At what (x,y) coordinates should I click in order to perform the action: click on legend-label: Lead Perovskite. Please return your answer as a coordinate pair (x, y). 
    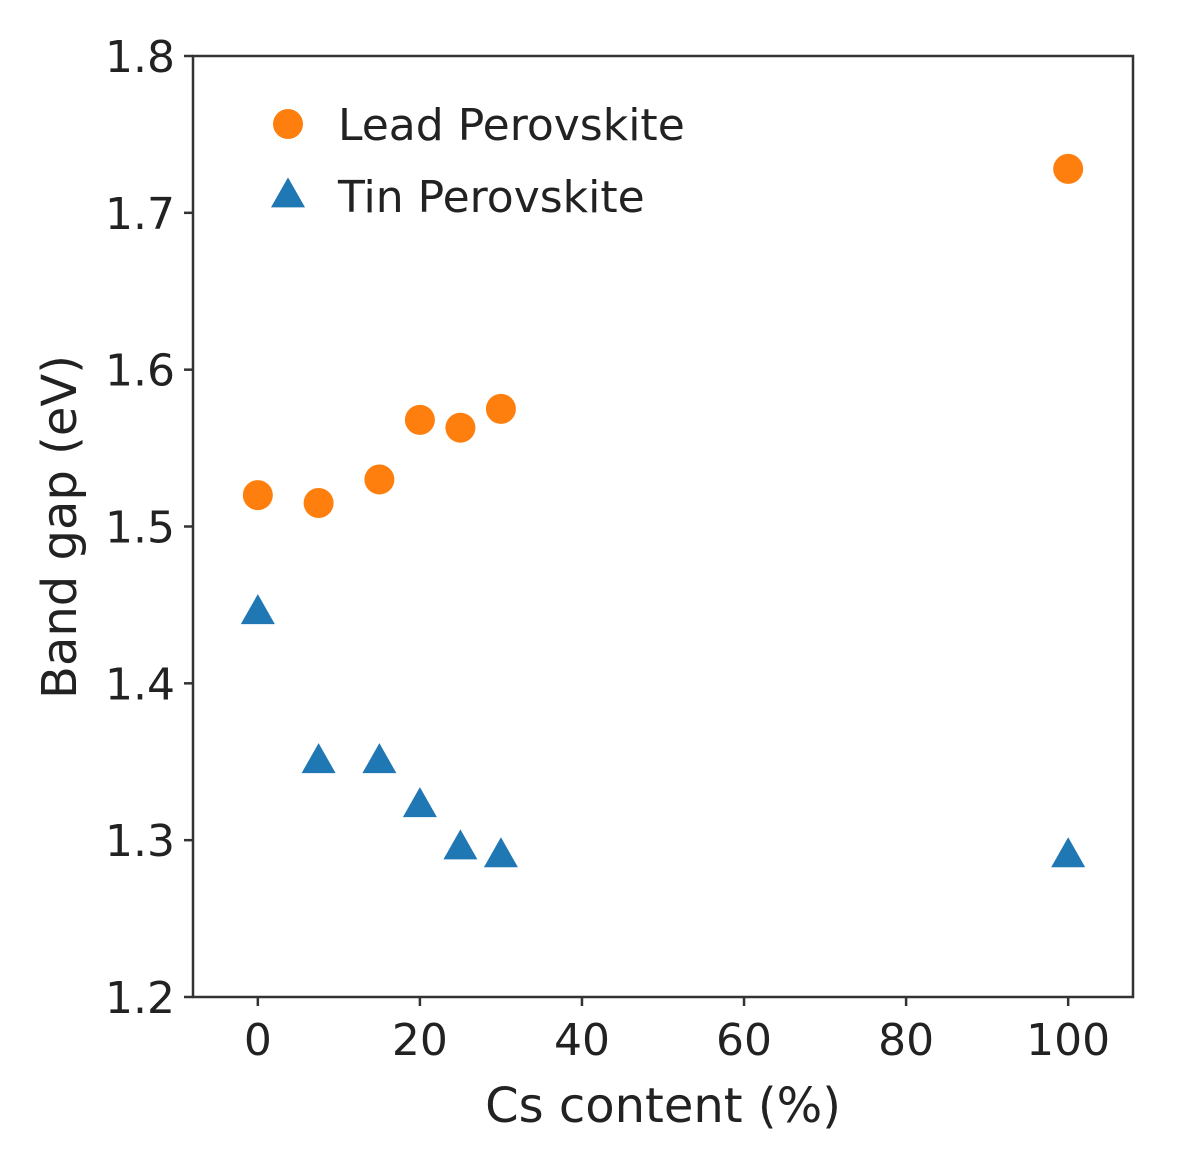
    Looking at the image, I should click on (511, 125).